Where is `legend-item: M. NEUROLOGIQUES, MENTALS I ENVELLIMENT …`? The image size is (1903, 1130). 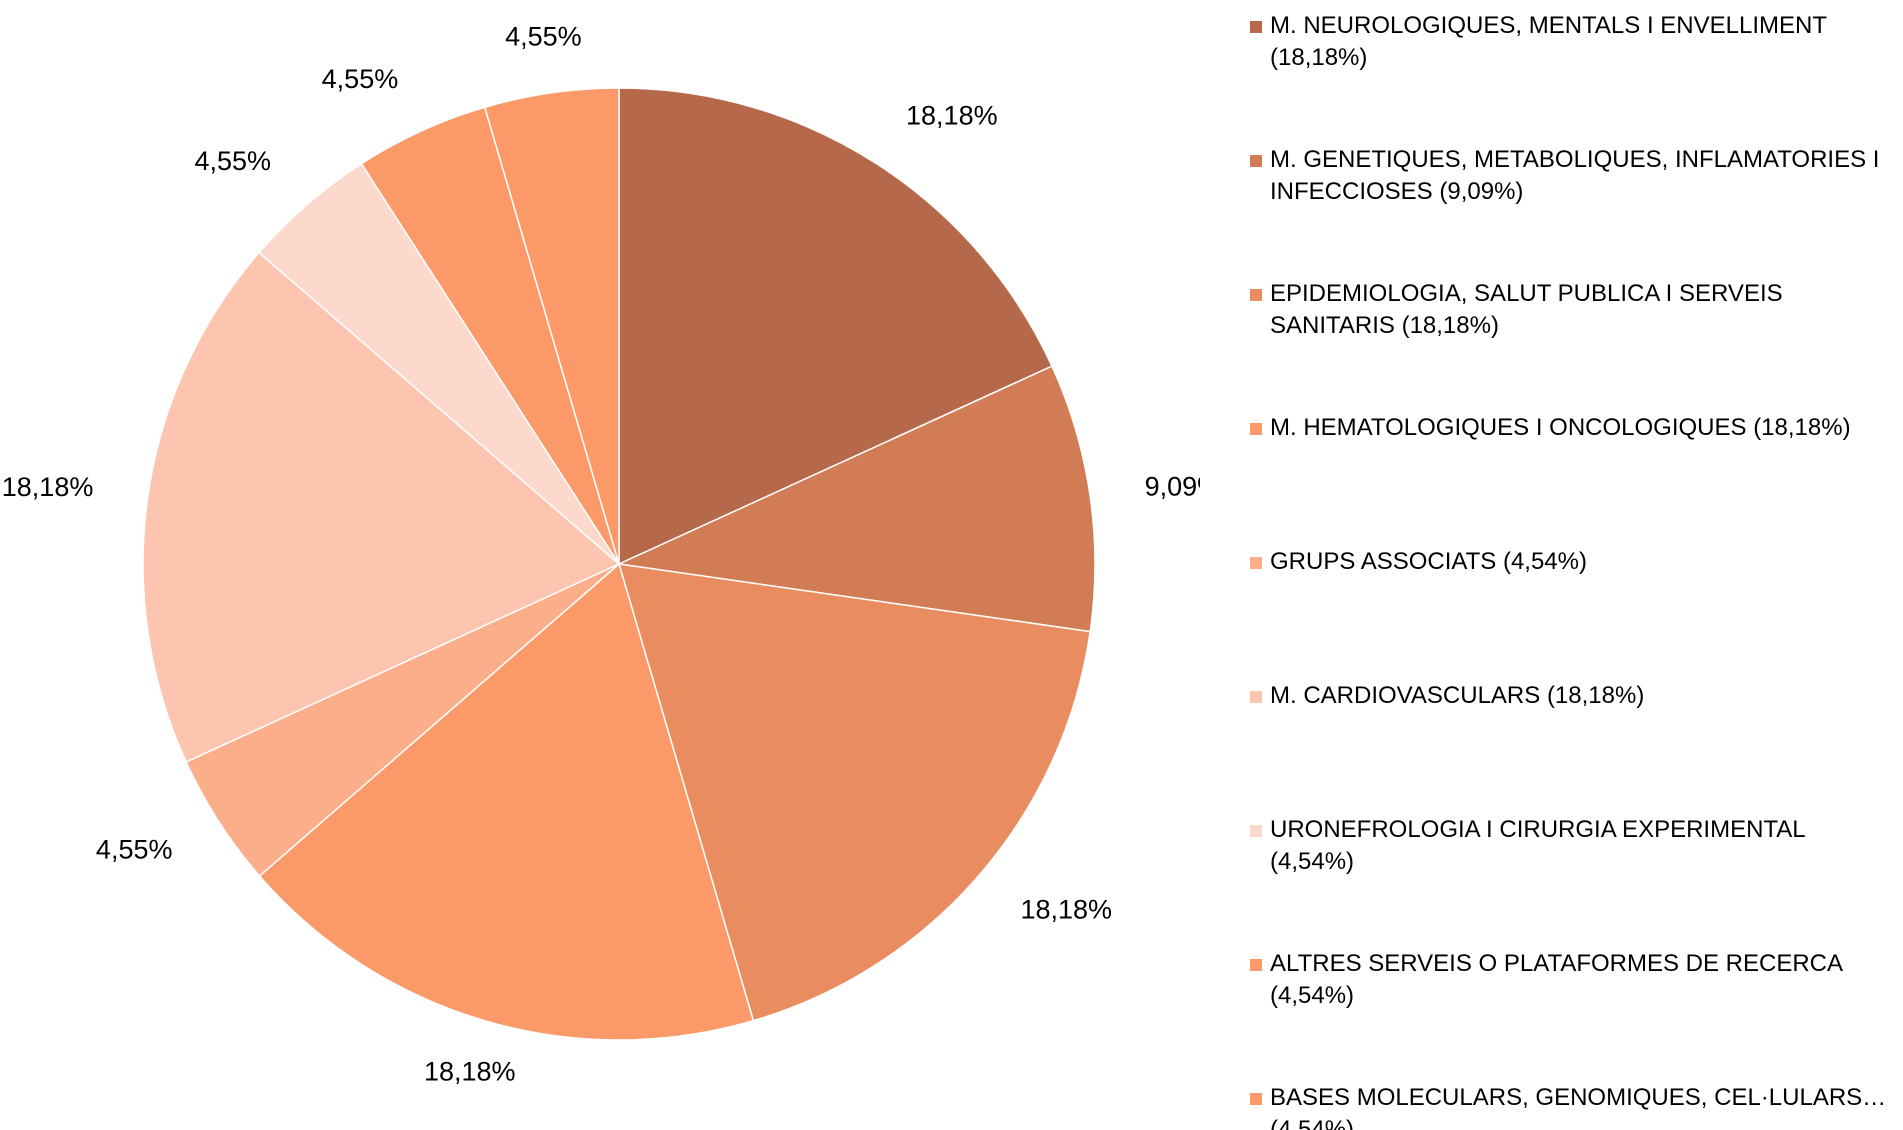
legend-item: M. NEUROLOGIQUES, MENTALS I ENVELLIMENT … is located at coordinates (1570, 42).